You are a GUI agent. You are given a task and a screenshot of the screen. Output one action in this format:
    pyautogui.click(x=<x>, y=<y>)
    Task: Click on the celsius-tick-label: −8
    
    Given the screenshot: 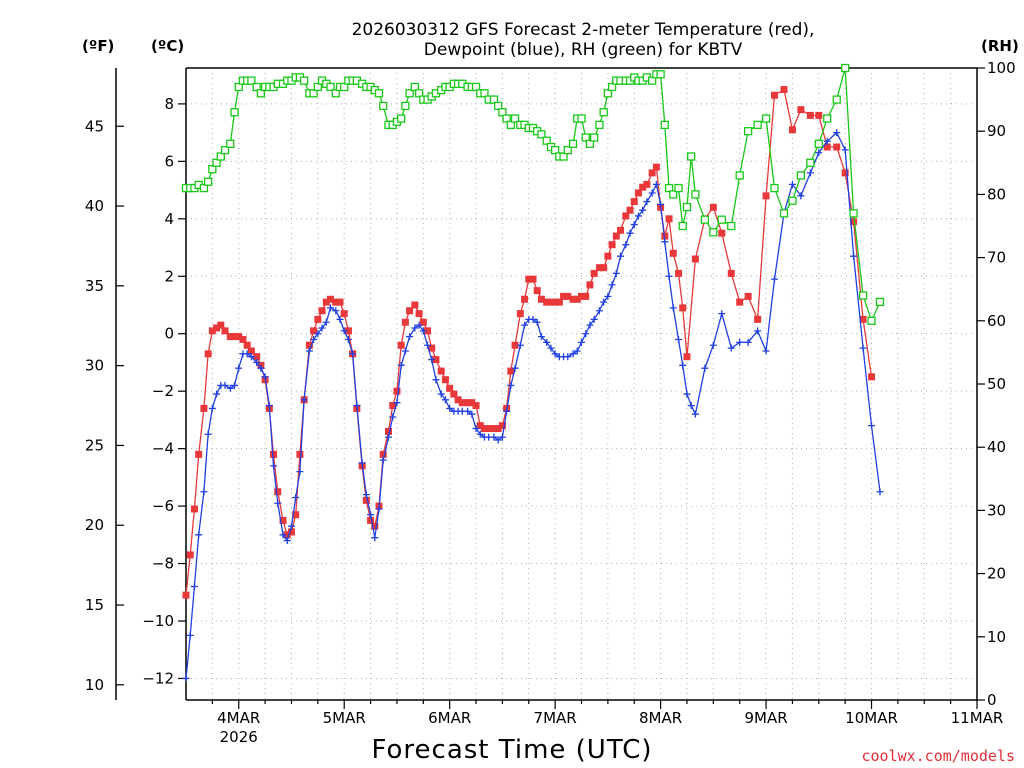 What is the action you would take?
    pyautogui.click(x=163, y=564)
    